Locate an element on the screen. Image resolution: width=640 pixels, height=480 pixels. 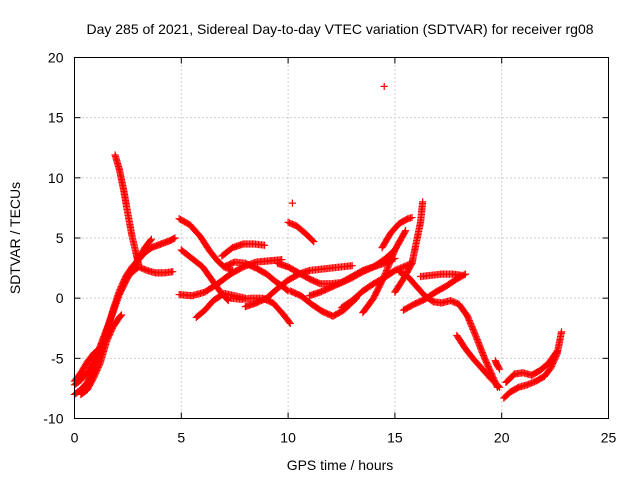
series-arc16 is located at coordinates (323, 303).